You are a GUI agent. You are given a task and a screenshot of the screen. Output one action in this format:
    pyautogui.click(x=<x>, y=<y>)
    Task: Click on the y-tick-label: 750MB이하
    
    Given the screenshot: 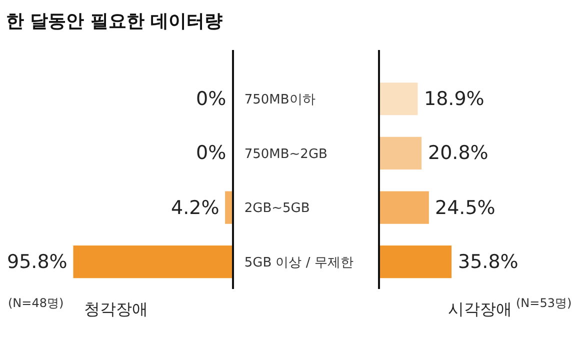 What is the action you would take?
    pyautogui.click(x=280, y=100)
    